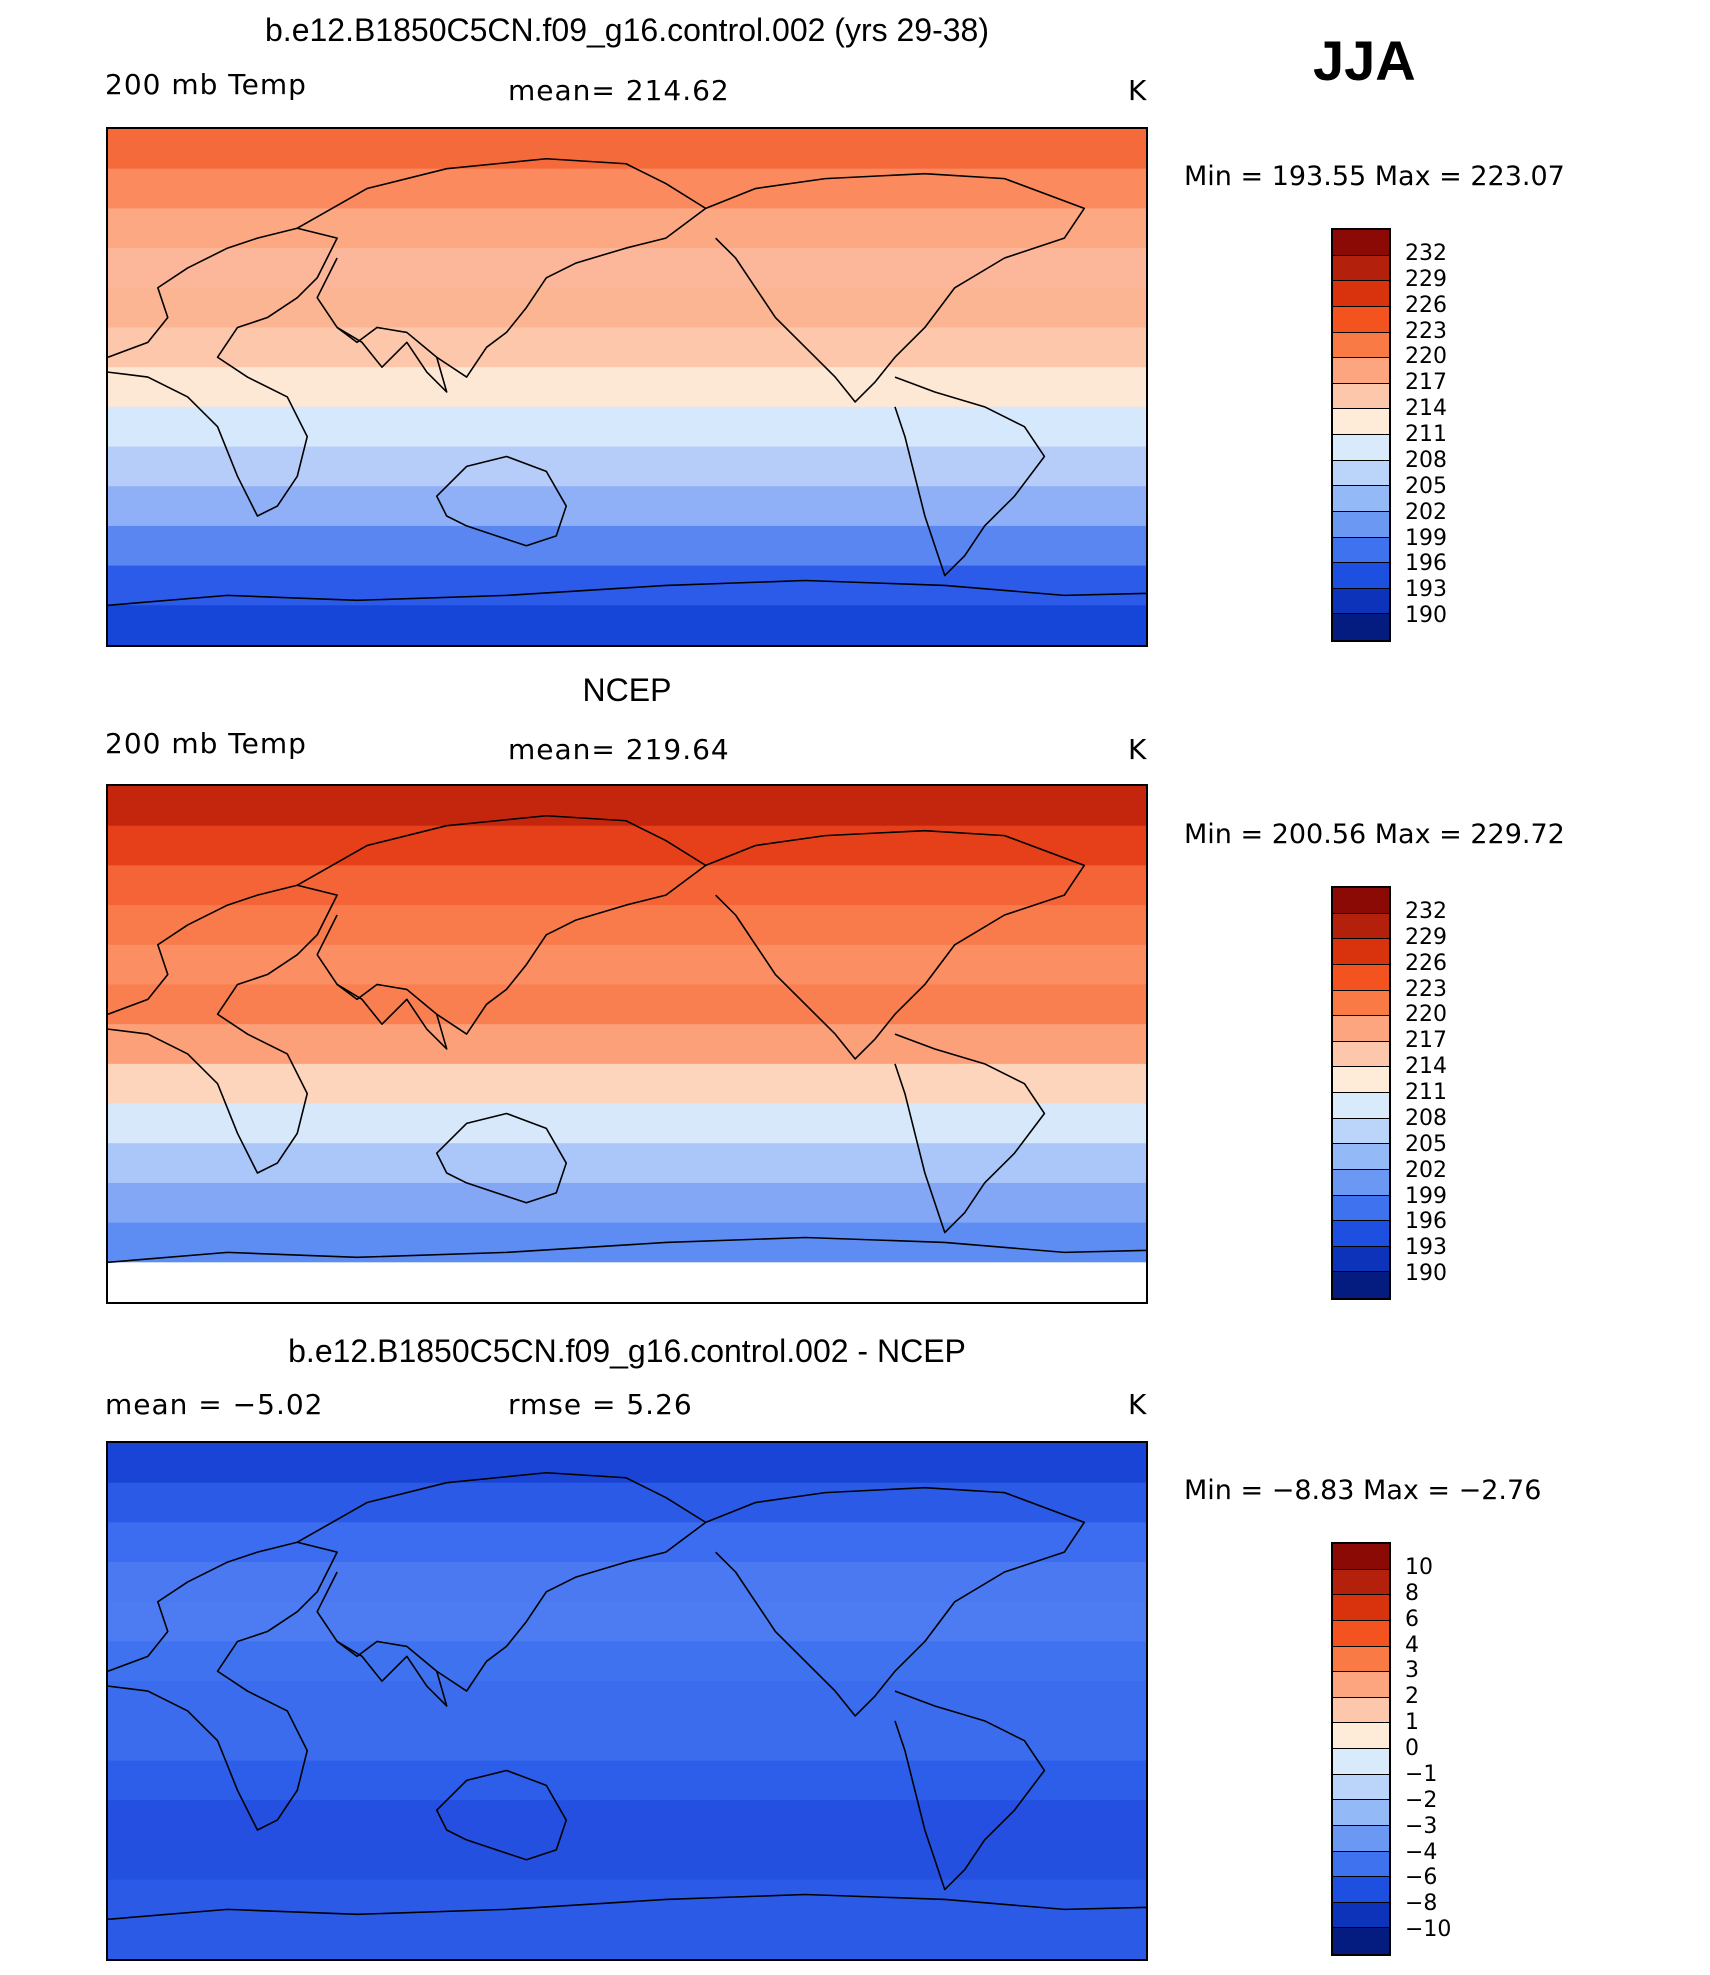 The width and height of the screenshot is (1710, 1975). Describe the element at coordinates (1412, 1619) in the screenshot. I see `colorbar-tick-label: 6` at that location.